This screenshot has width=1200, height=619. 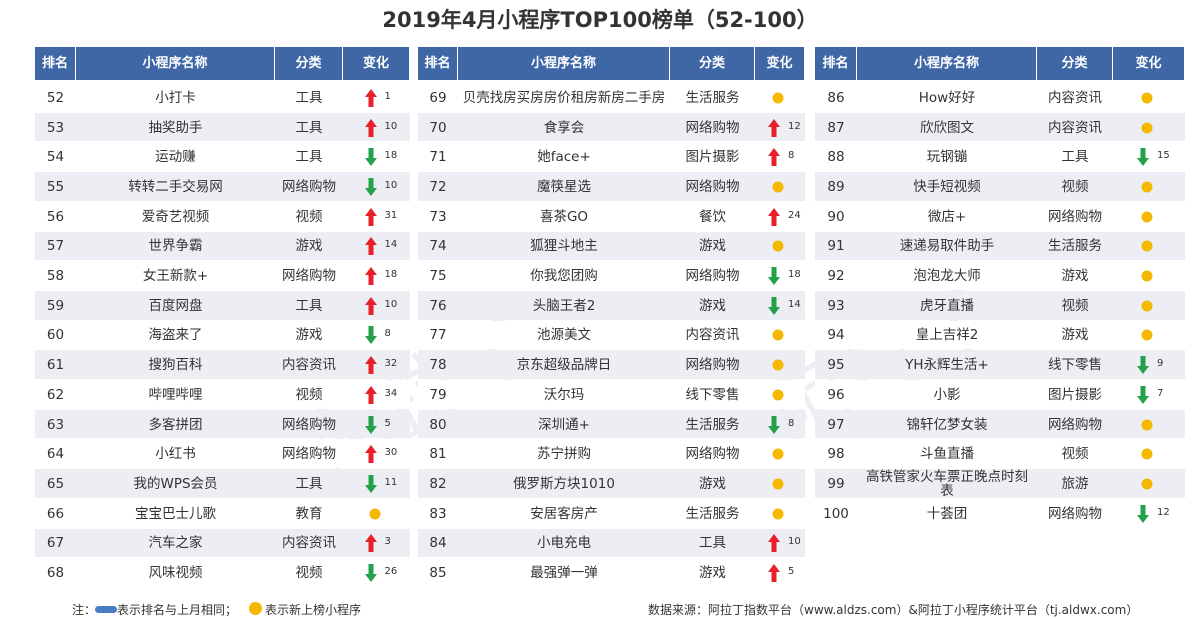 I want to click on header-cell: 分类, so click(x=1075, y=63).